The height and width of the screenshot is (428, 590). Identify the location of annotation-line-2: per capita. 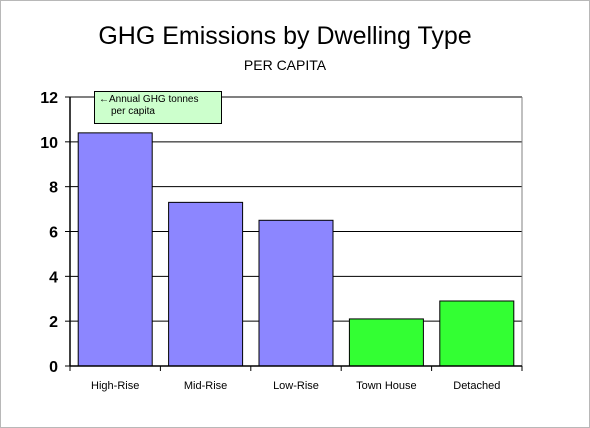
(133, 111).